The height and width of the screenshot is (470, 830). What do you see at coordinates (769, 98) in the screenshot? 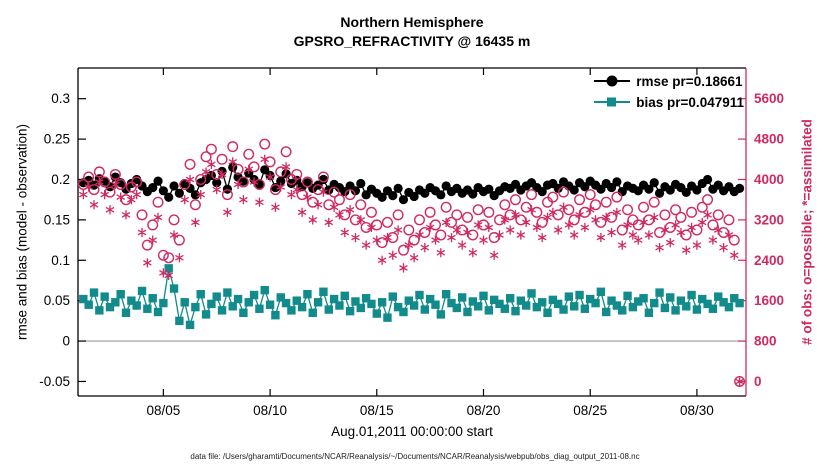
I see `svg-text: 5600` at bounding box center [769, 98].